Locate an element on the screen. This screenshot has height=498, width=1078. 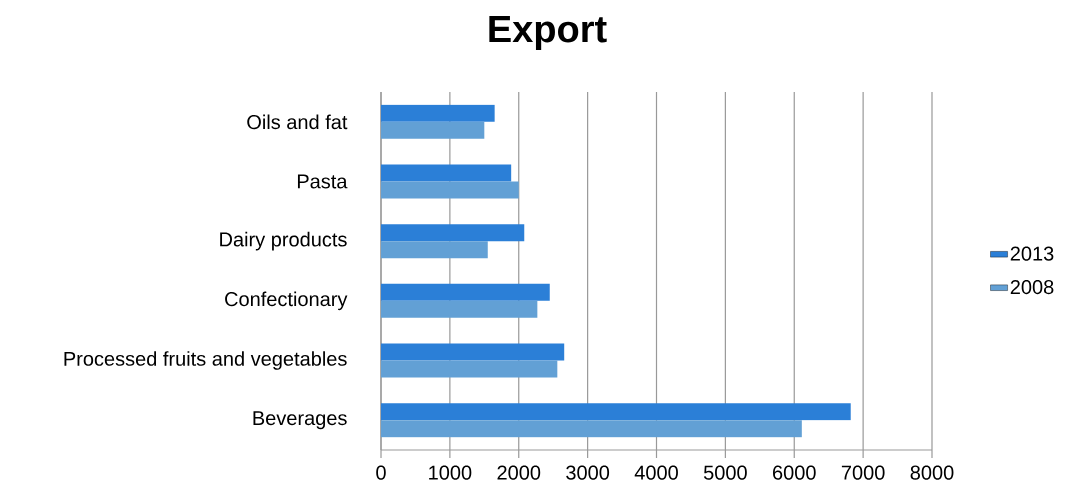
y-tick-label: Dairy products is located at coordinates (283, 241).